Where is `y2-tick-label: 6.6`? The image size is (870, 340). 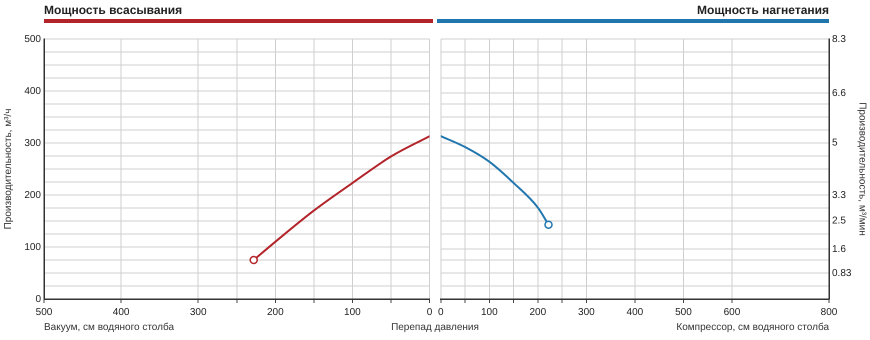
y2-tick-label: 6.6 is located at coordinates (839, 93).